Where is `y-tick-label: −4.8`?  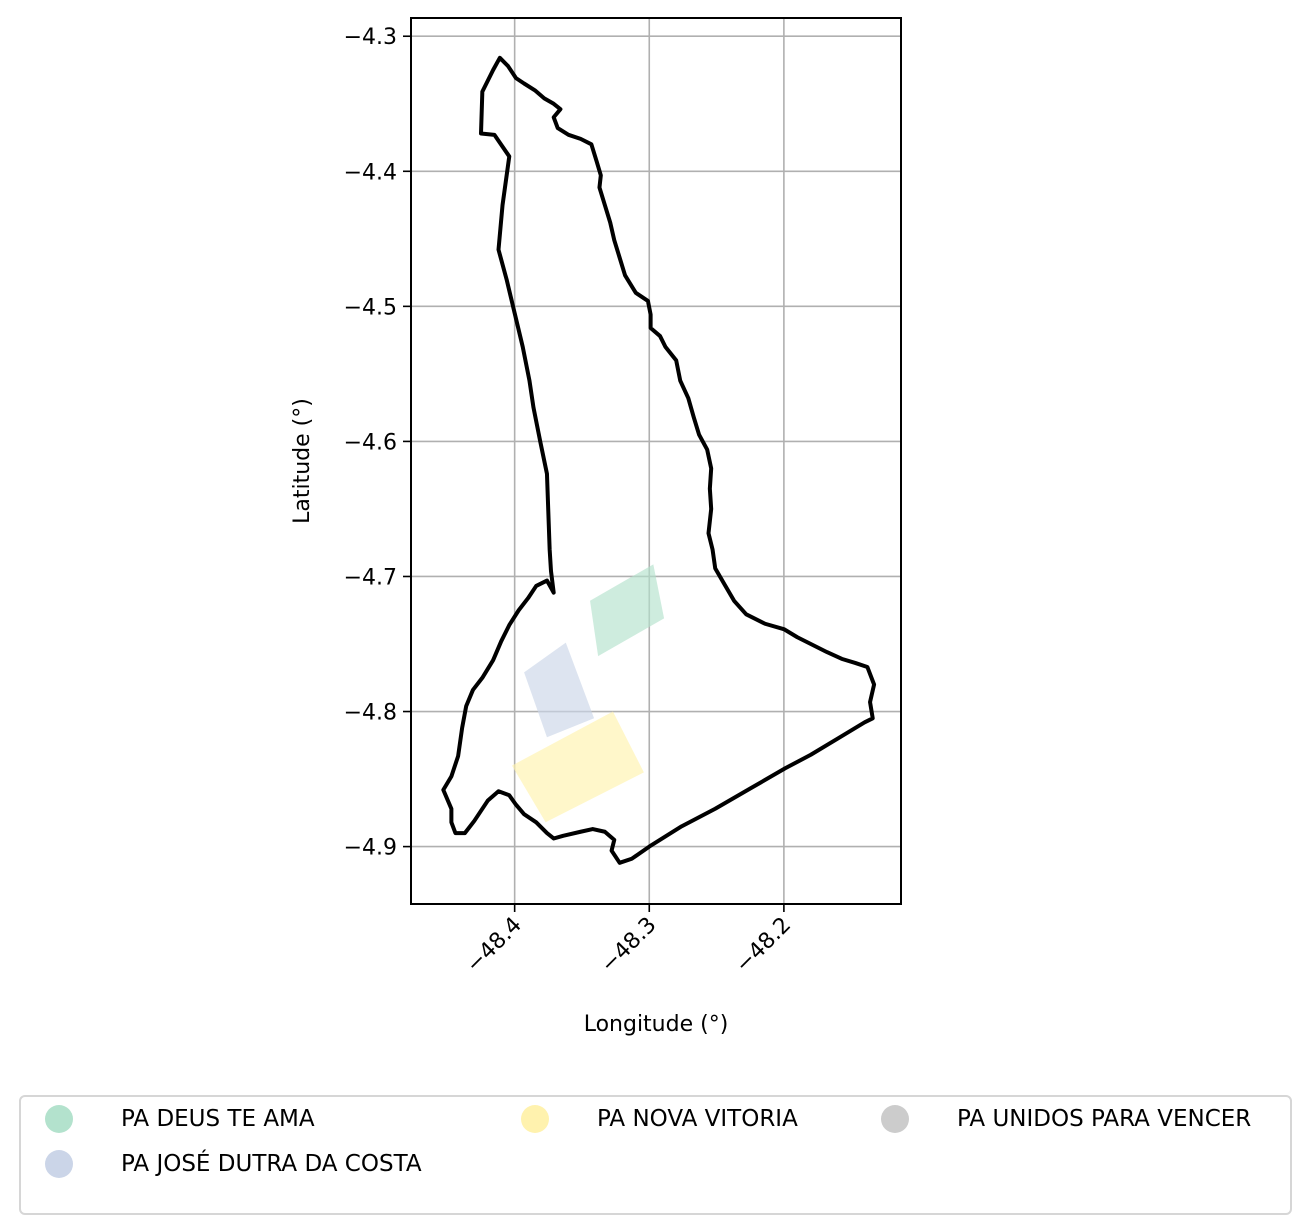 y-tick-label: −4.8 is located at coordinates (370, 713).